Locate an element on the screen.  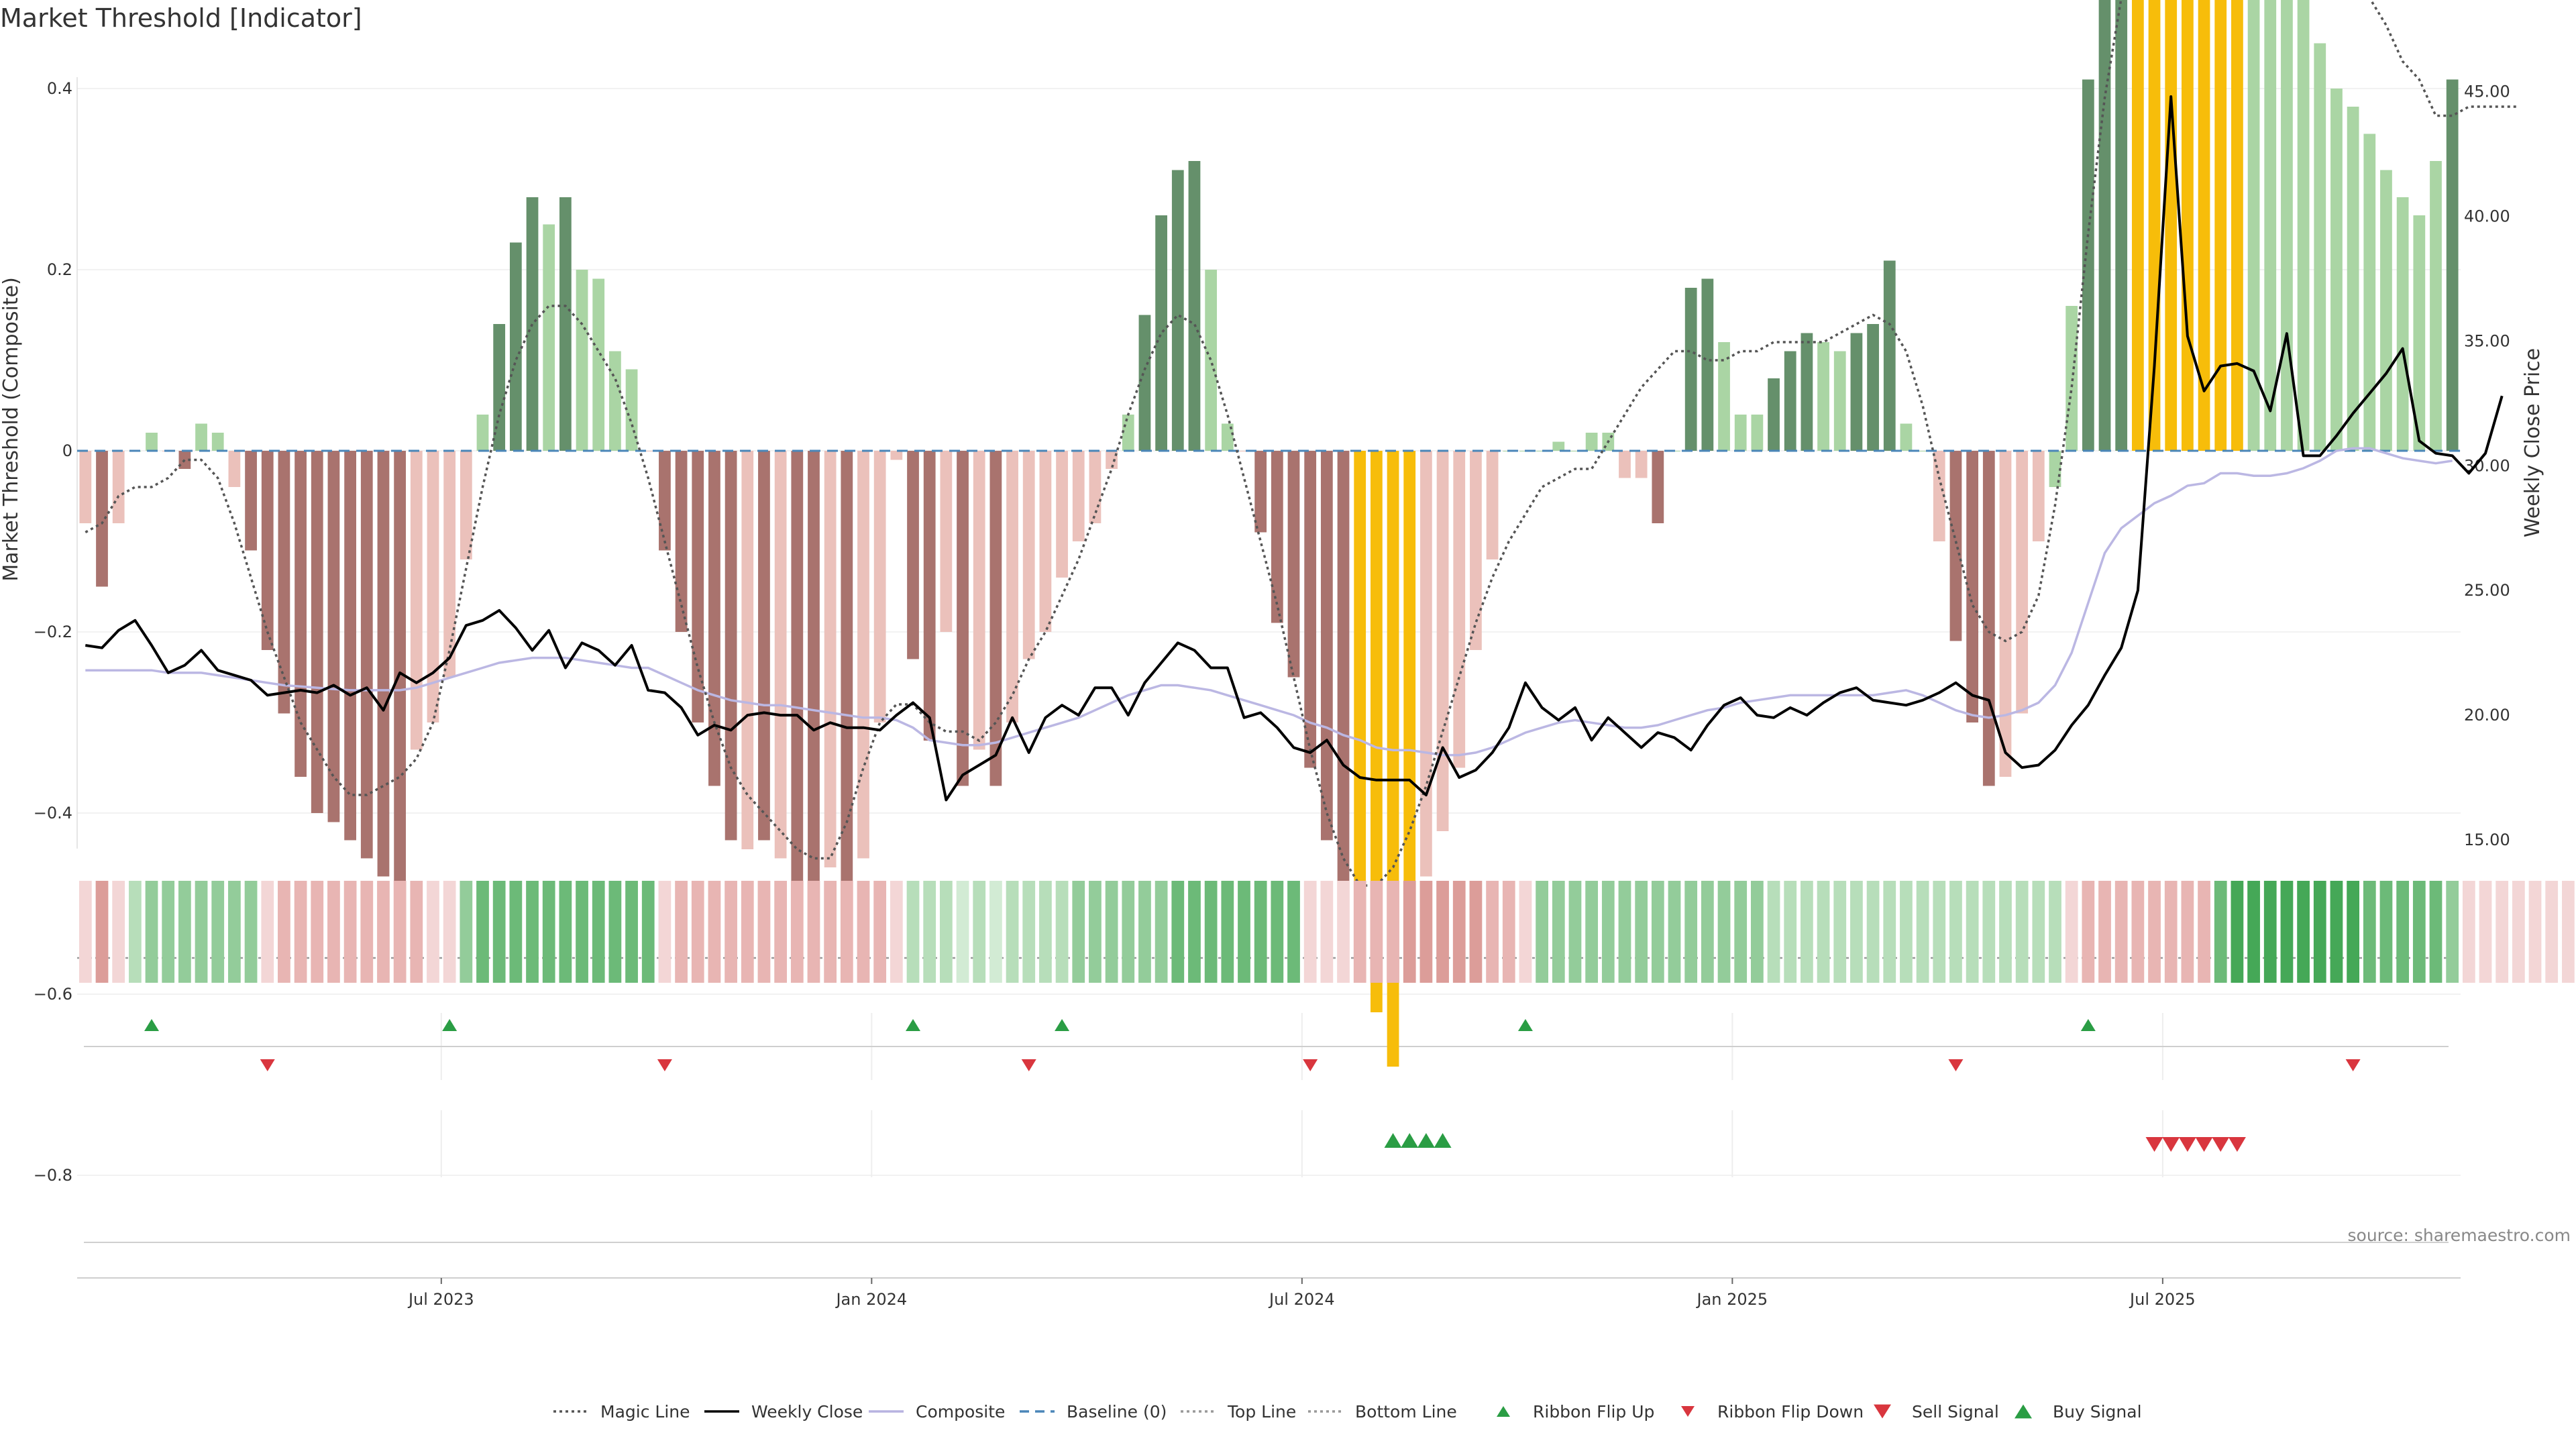
x-tick-label: Jan 2024 is located at coordinates (871, 1299).